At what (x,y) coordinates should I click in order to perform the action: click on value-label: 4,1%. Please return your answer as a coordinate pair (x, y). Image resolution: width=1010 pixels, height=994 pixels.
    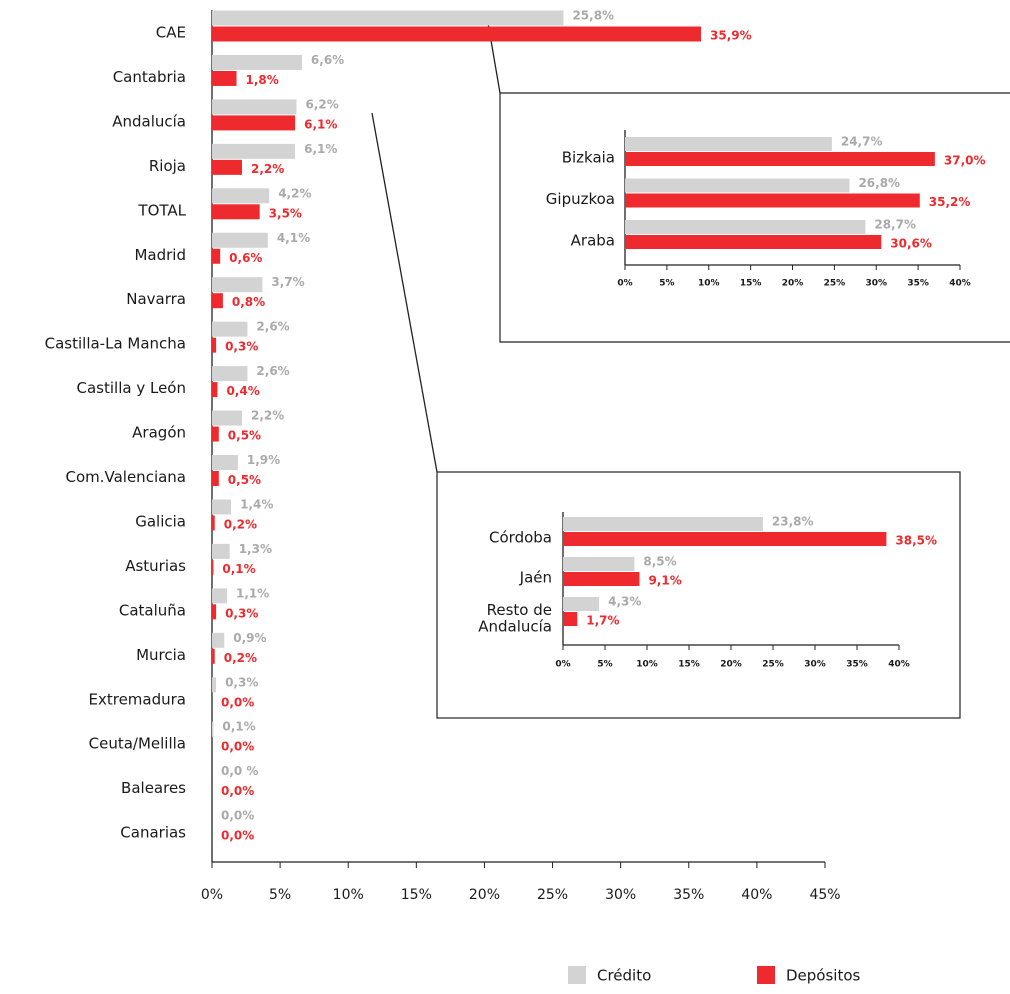
    Looking at the image, I should click on (293, 238).